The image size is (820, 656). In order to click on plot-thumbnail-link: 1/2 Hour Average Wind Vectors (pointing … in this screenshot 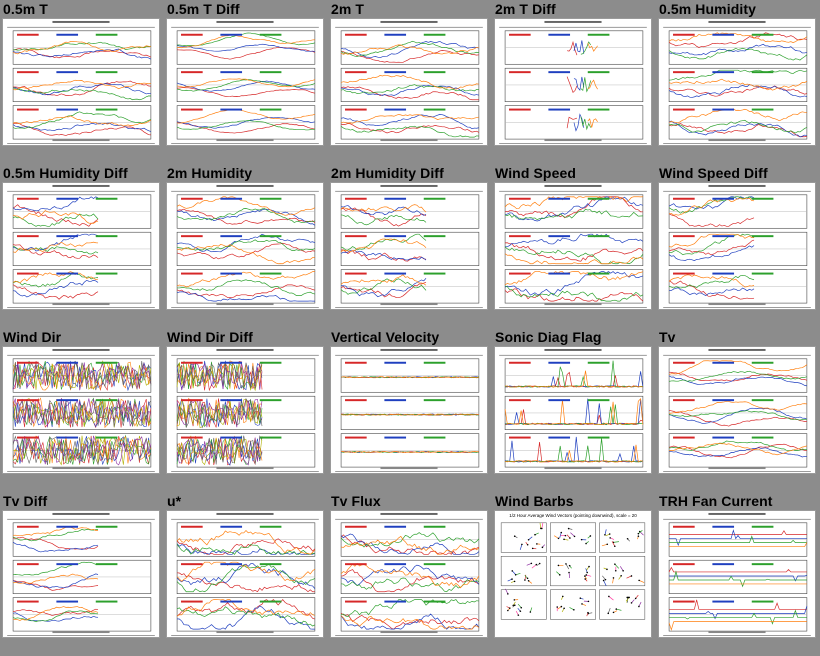, I will do `click(573, 574)`.